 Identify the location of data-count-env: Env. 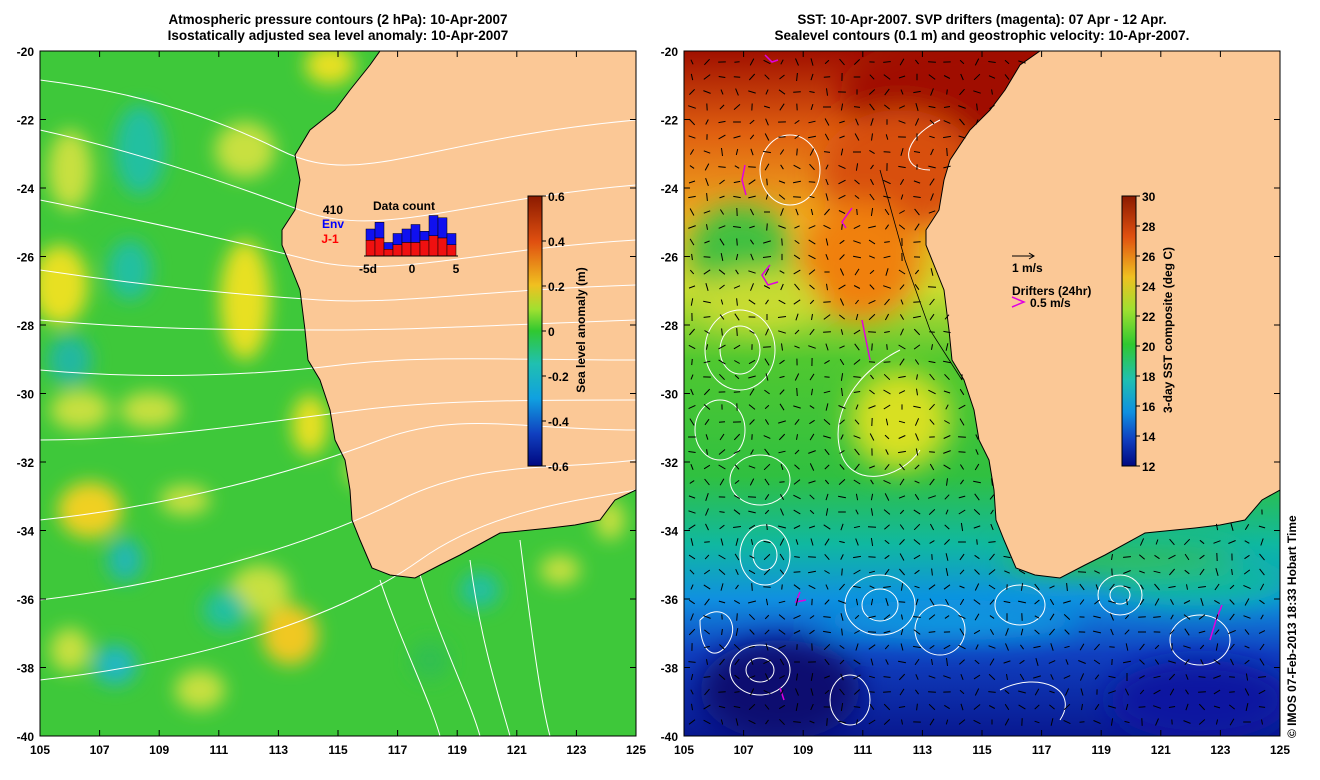
(333, 224).